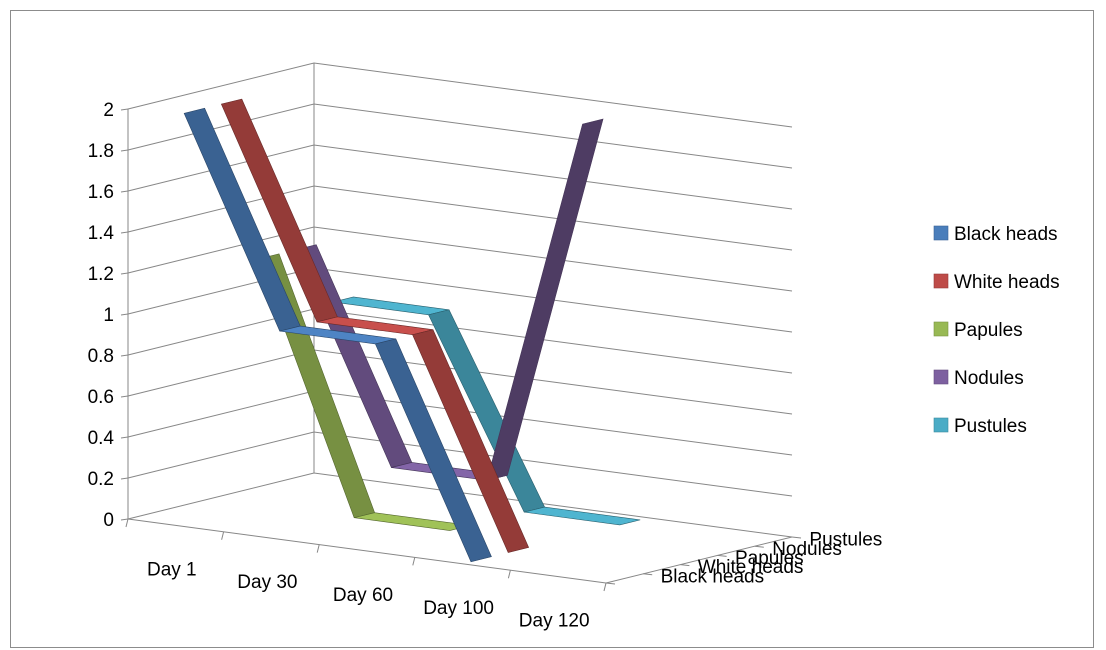 This screenshot has height=650, width=1106. What do you see at coordinates (988, 330) in the screenshot?
I see `legend-label: Papules` at bounding box center [988, 330].